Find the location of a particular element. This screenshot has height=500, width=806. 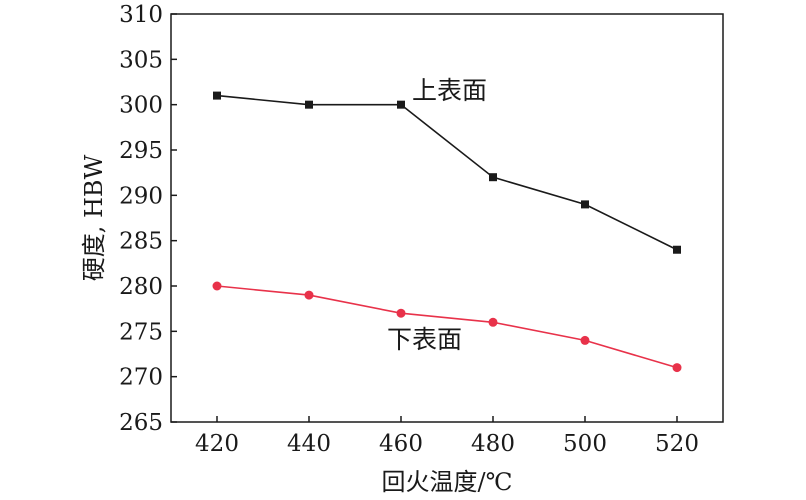

y-tick-label: 290 is located at coordinates (141, 196).